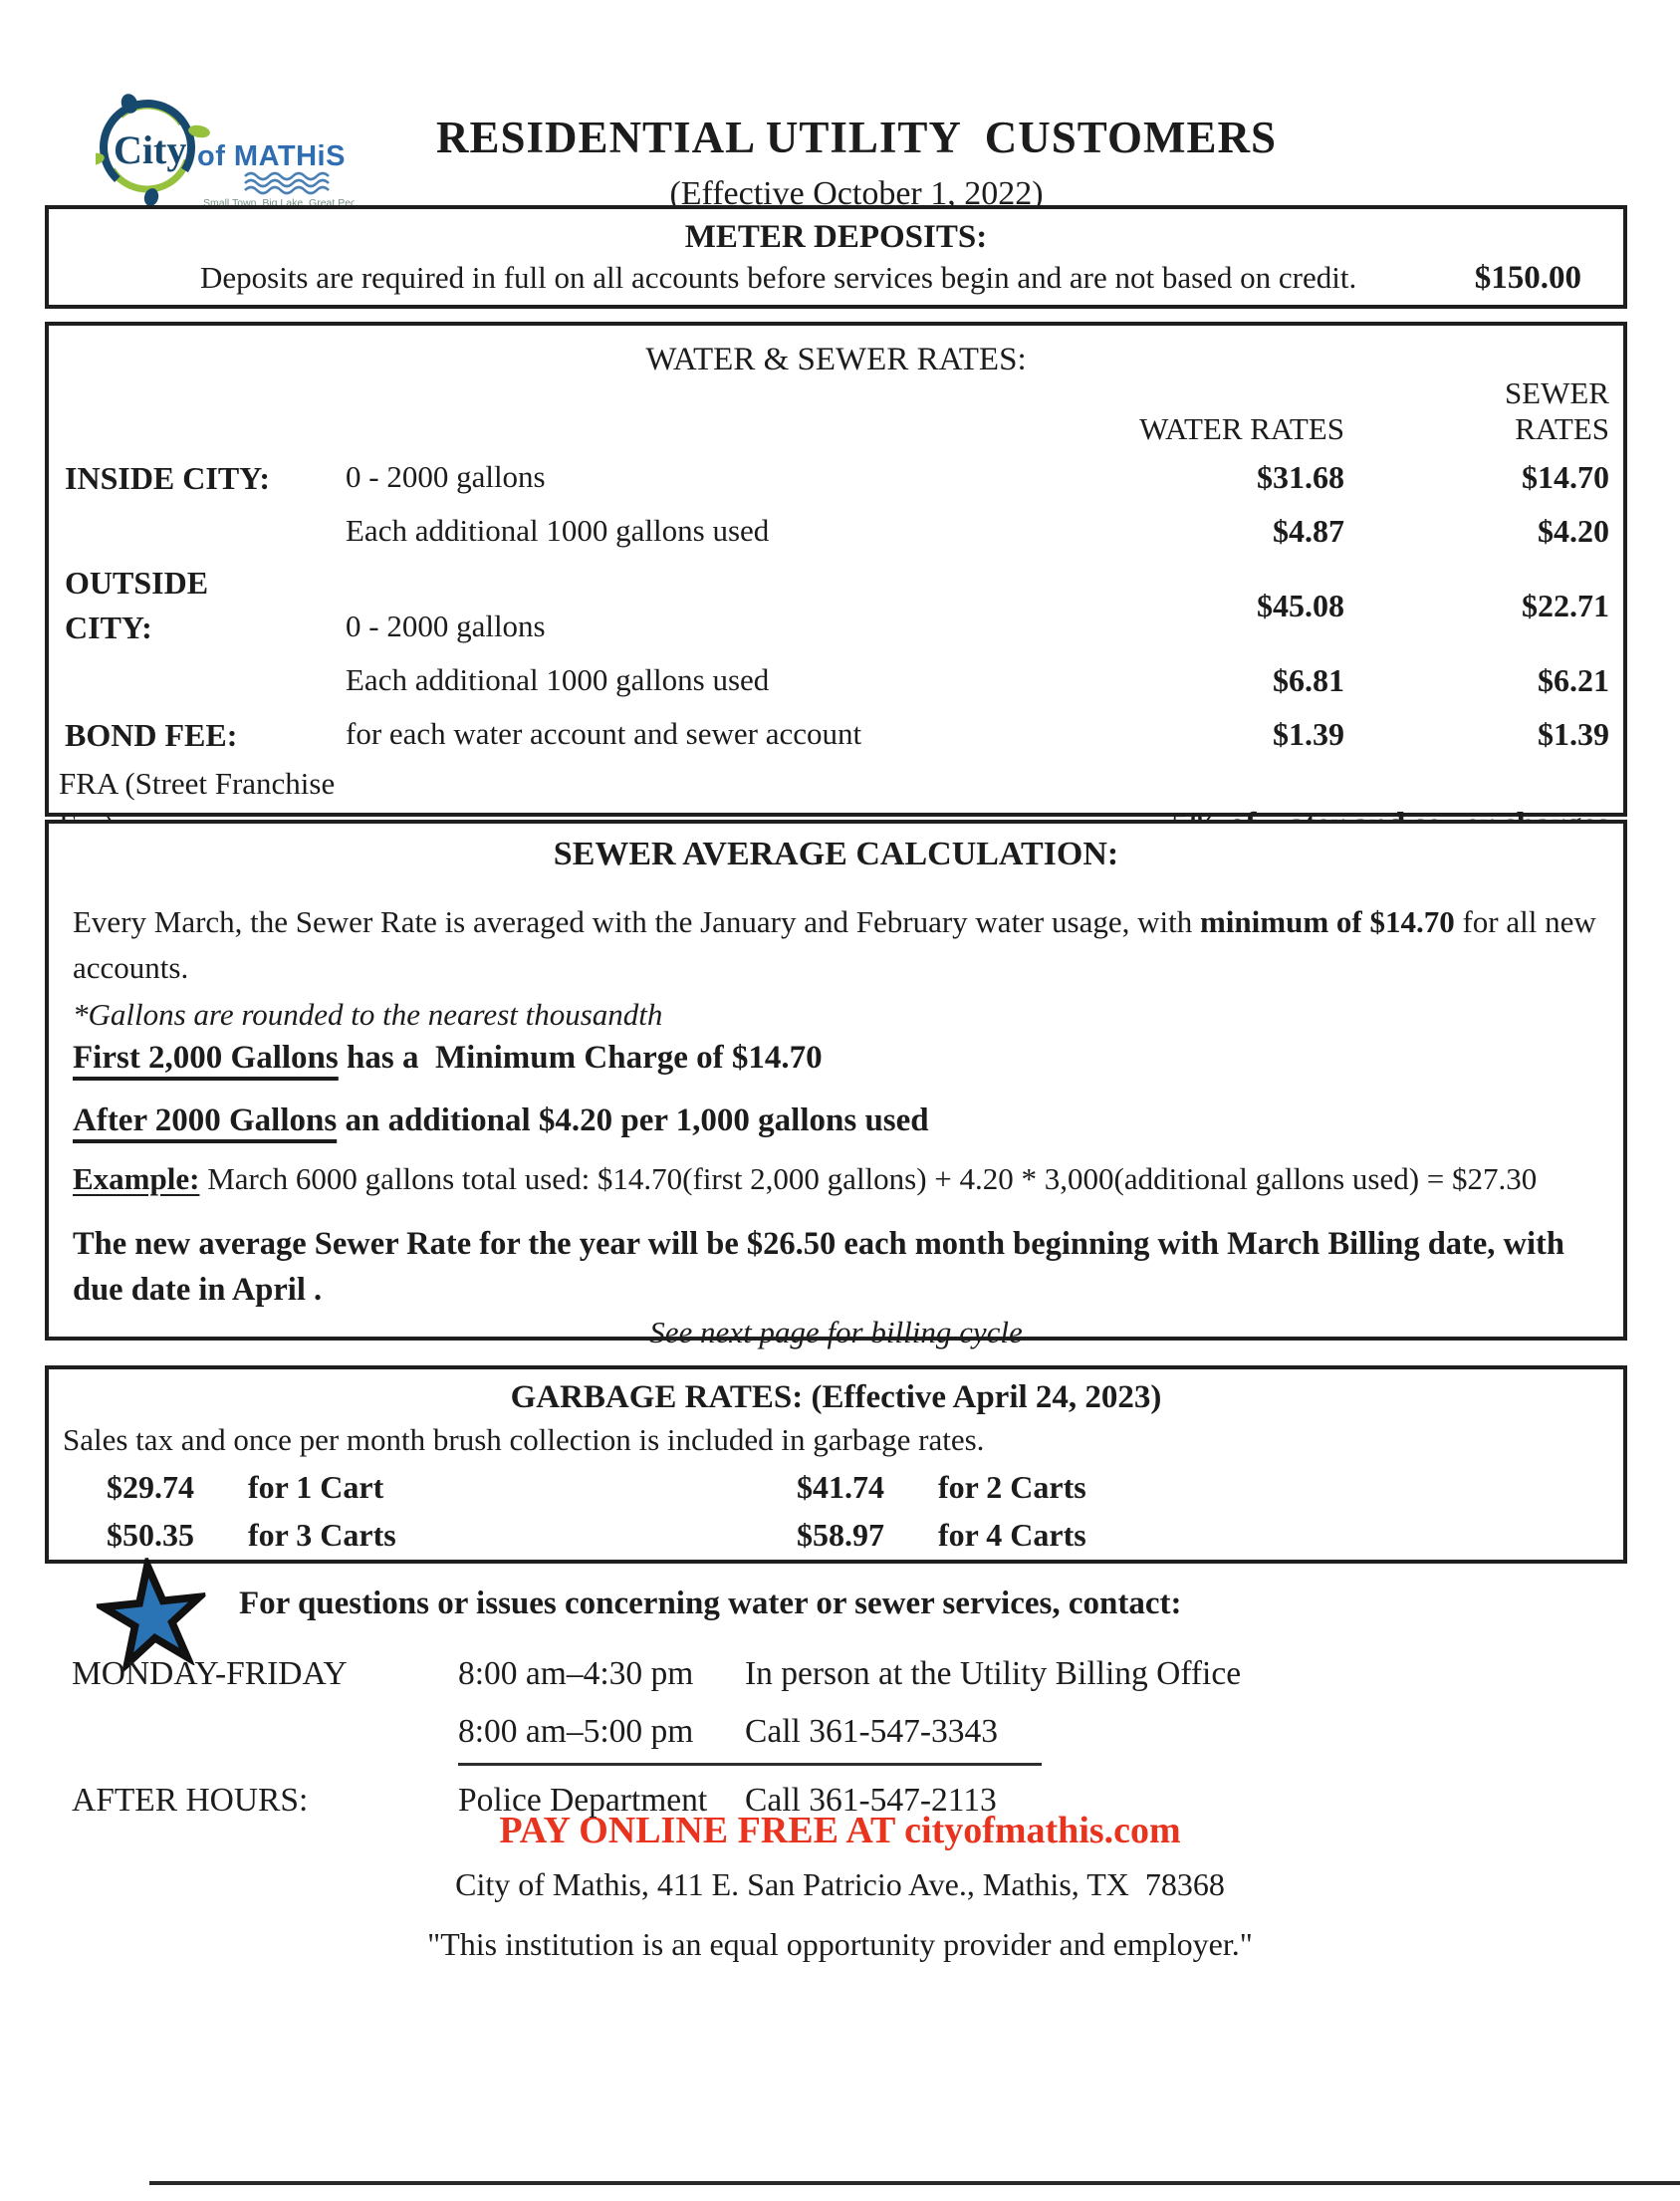 This screenshot has height=2201, width=1680. What do you see at coordinates (1300, 605) in the screenshot?
I see `water-rate-value: $45.08` at bounding box center [1300, 605].